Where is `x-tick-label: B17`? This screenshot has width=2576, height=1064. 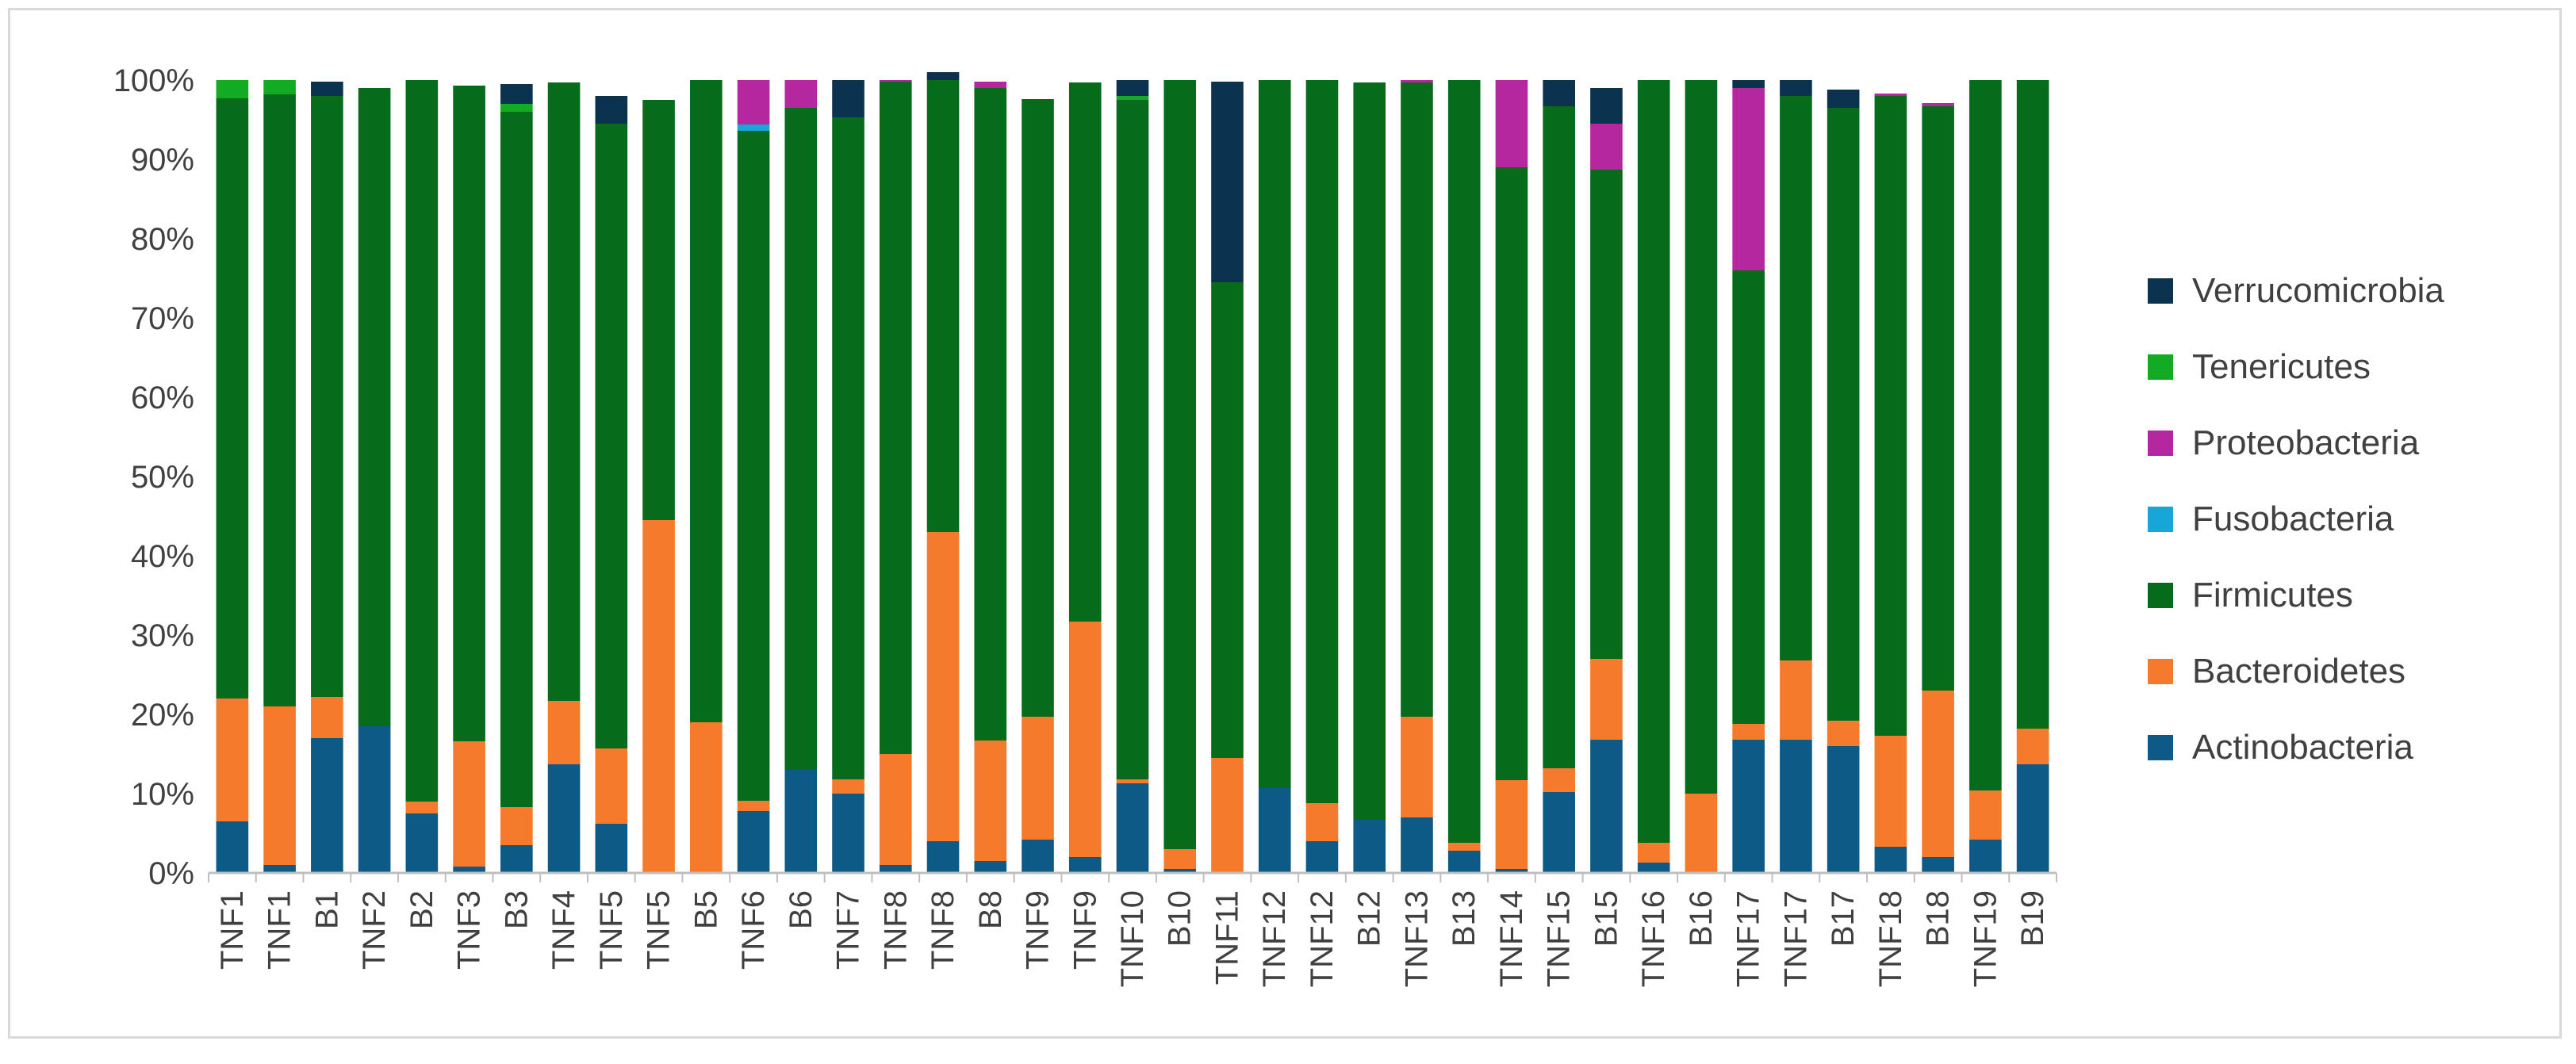
x-tick-label: B17 is located at coordinates (1844, 918).